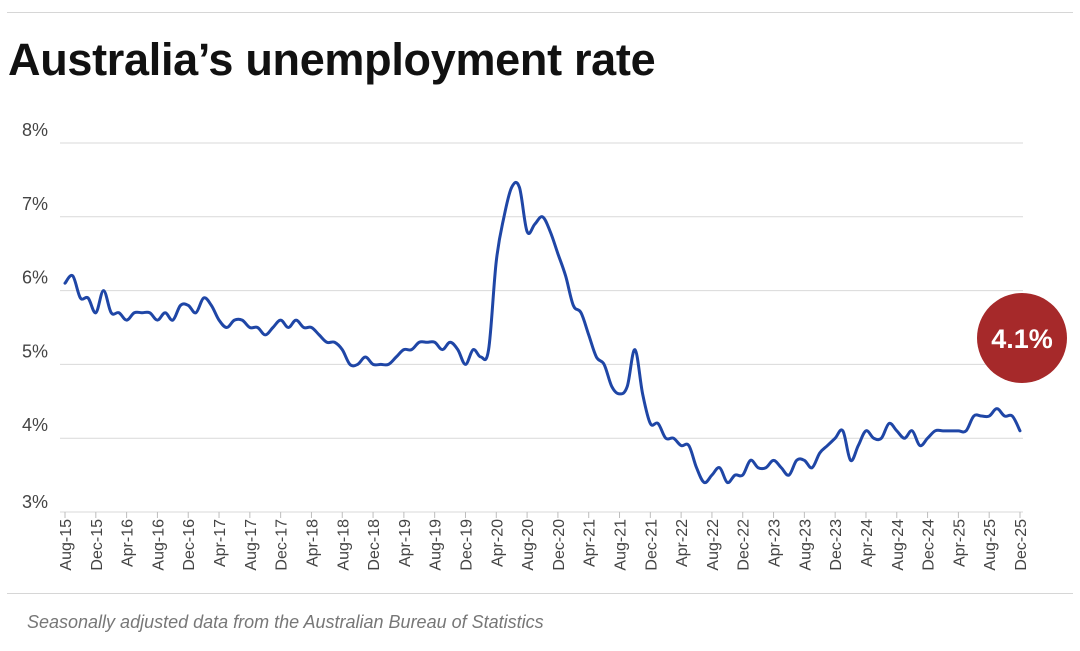 The height and width of the screenshot is (651, 1080). I want to click on x-tick-label: Aug-19, so click(436, 545).